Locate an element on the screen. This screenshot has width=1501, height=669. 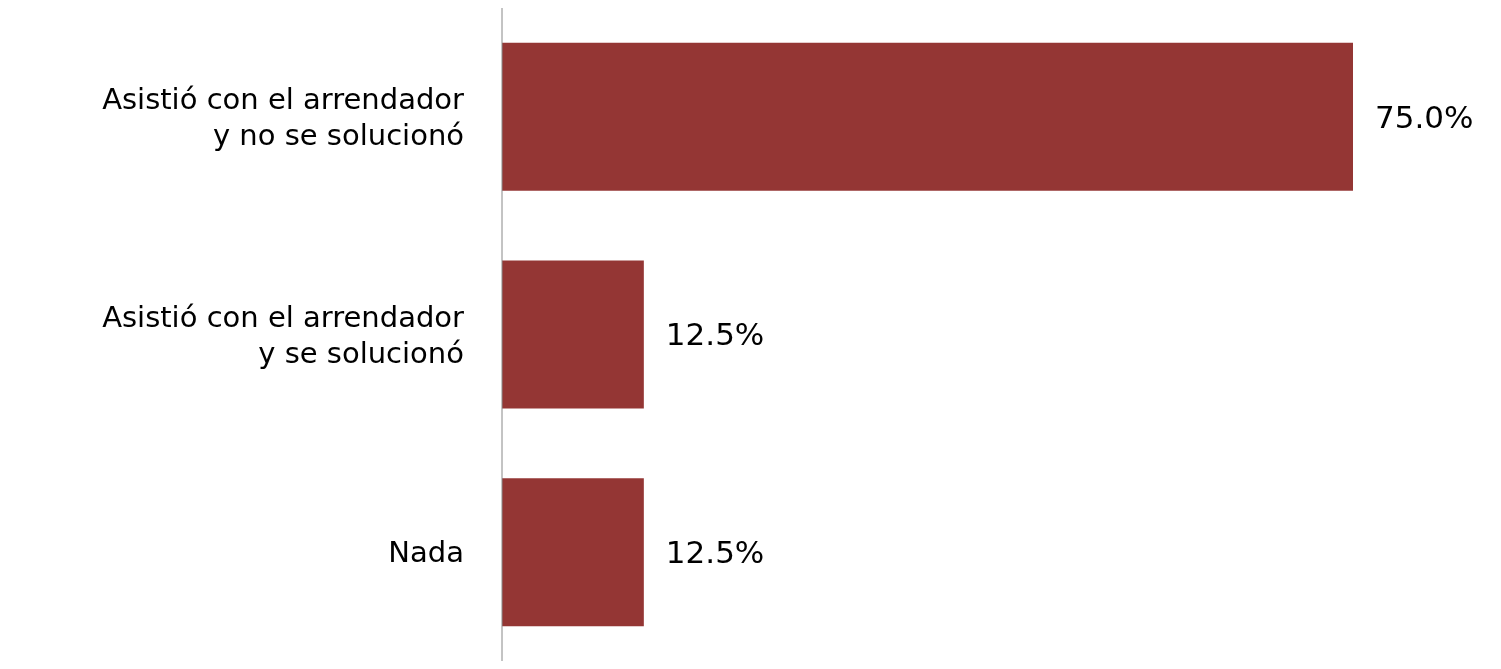
y-tick-label: Nada is located at coordinates (426, 552).